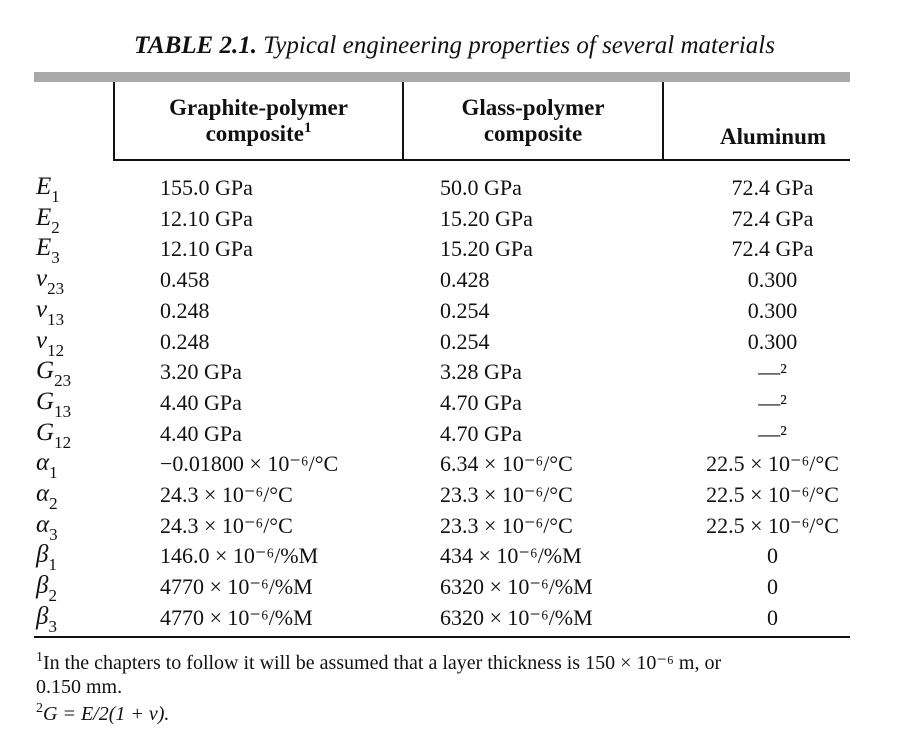  What do you see at coordinates (533, 133) in the screenshot?
I see `header-glass-line2: composite` at bounding box center [533, 133].